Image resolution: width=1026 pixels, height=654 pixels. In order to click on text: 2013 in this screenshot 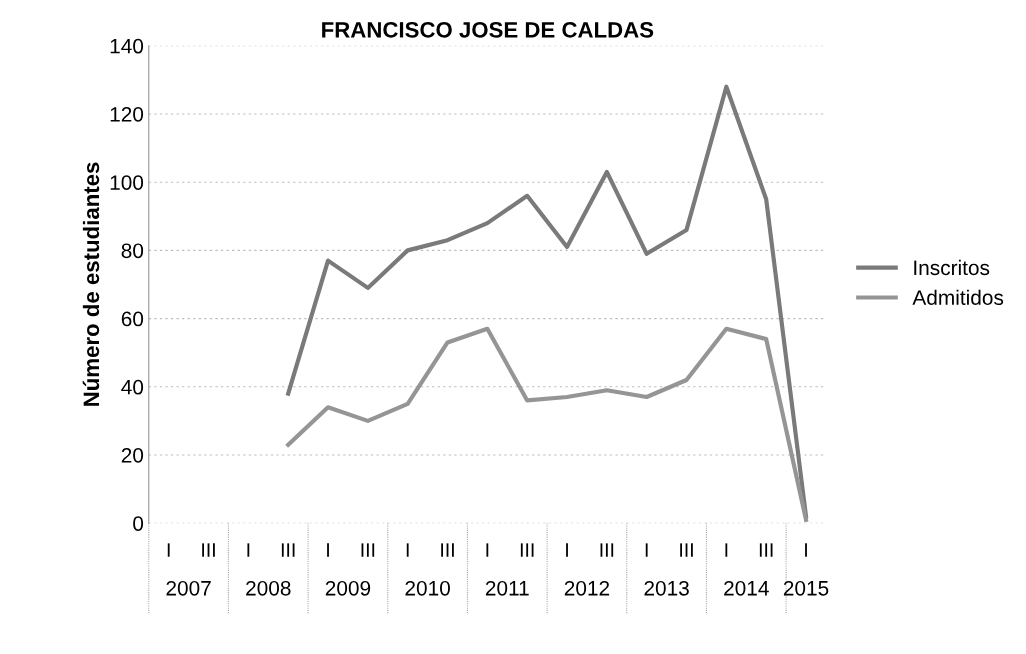, I will do `click(666, 588)`.